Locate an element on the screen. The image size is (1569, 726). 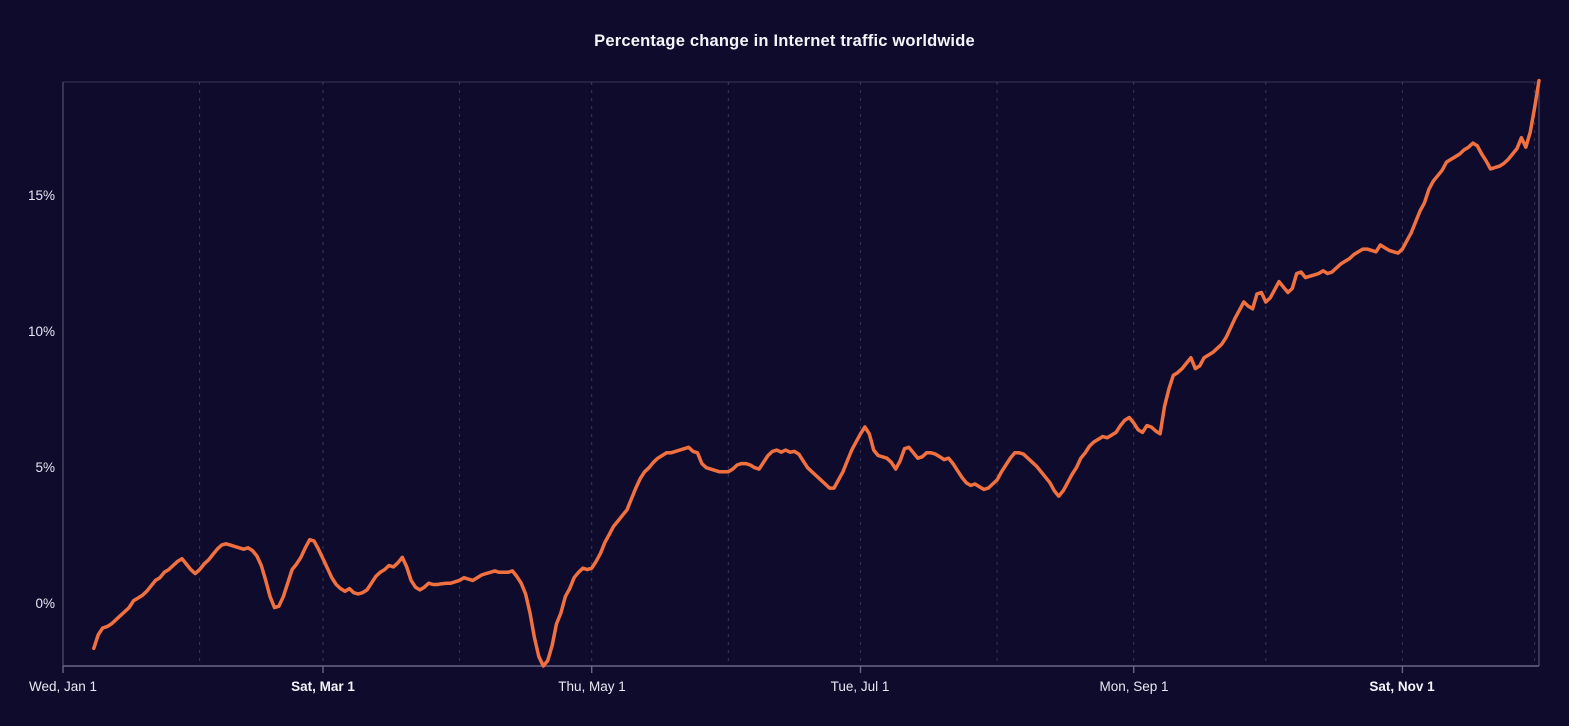
x-axis-ticks is located at coordinates (733, 669).